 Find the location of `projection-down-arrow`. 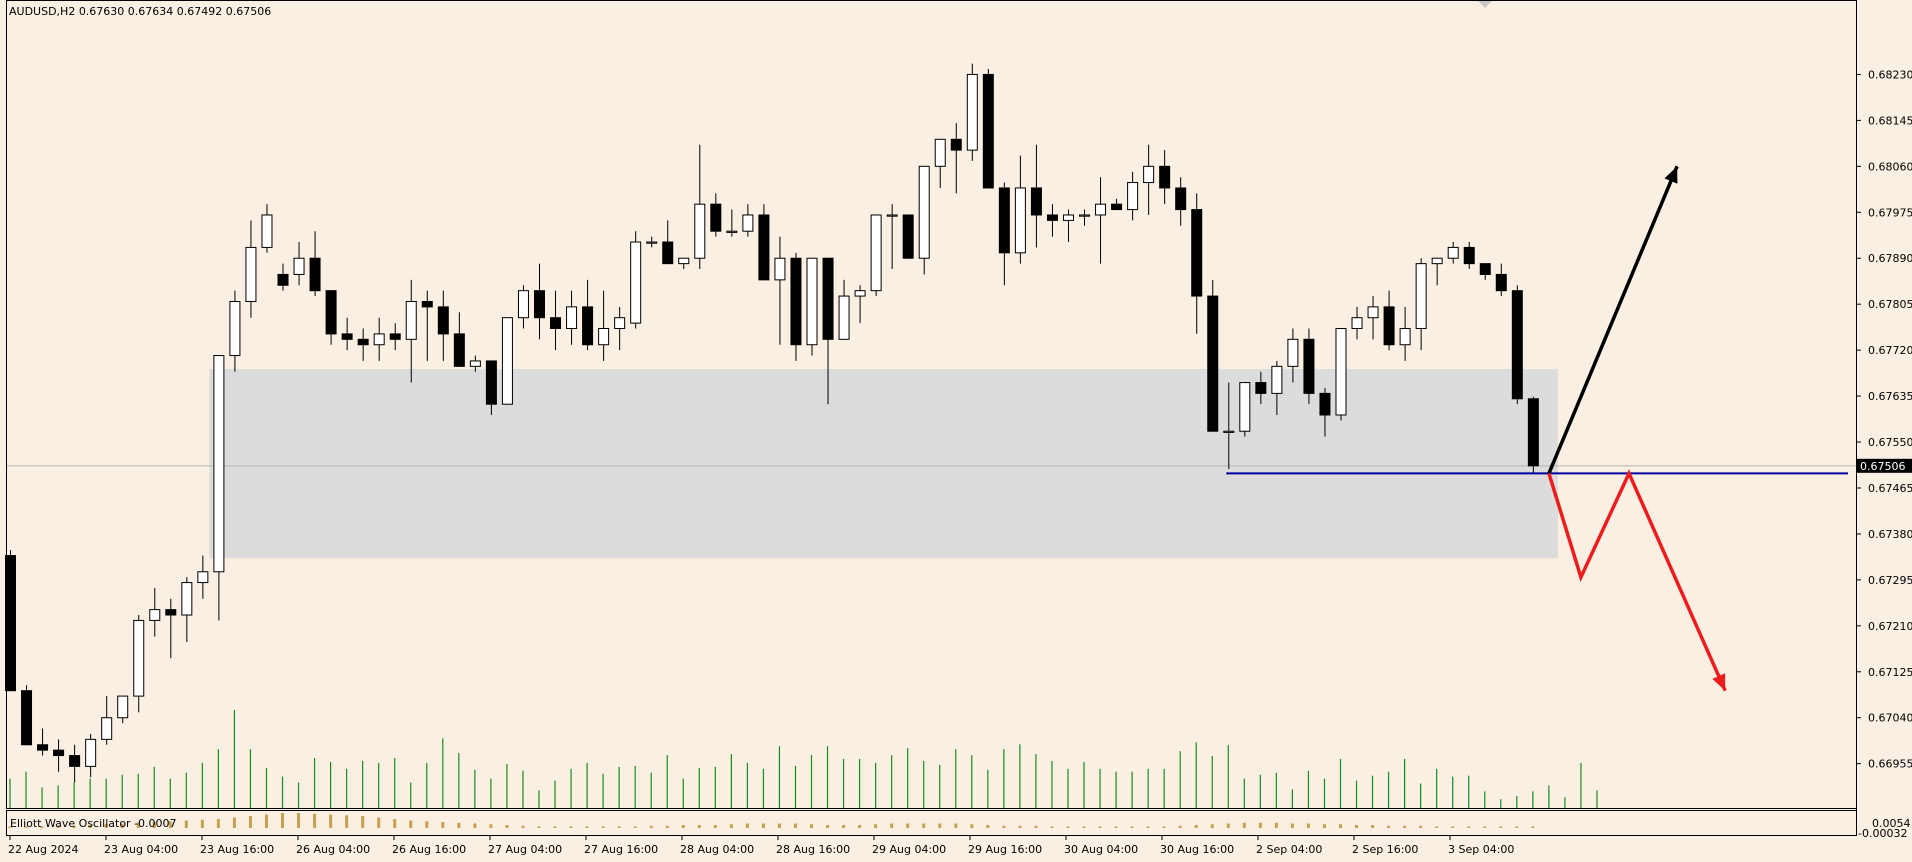

projection-down-arrow is located at coordinates (1637, 580).